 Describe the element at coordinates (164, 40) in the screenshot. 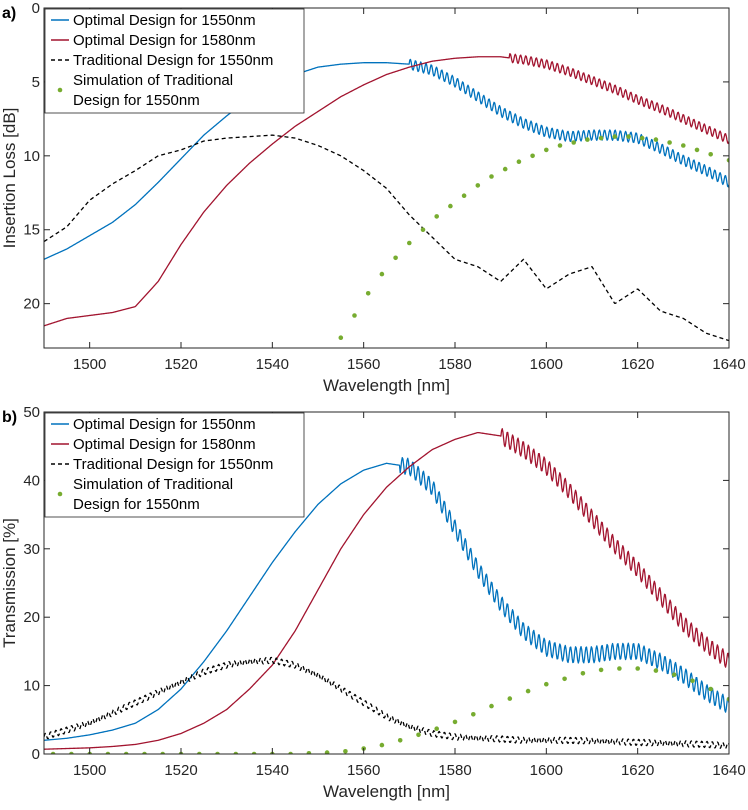

I see `legend-label-a-1: Optimal Design for 1580nm` at that location.